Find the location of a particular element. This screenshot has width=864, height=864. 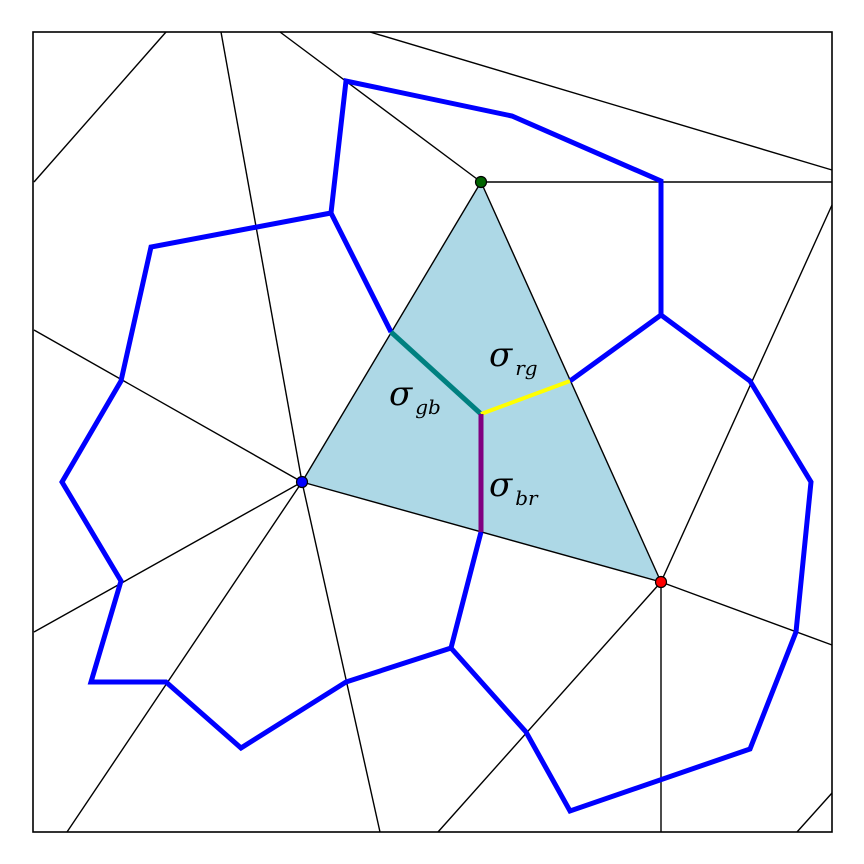

label-sigma-rg: σ rg is located at coordinates (513, 357).